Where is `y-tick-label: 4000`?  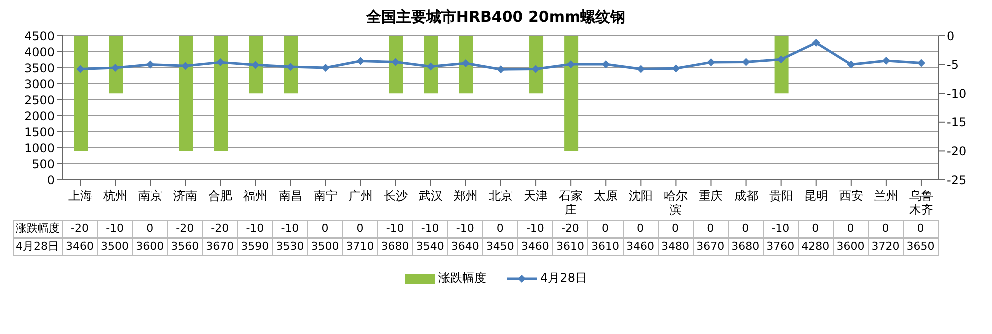 y-tick-label: 4000 is located at coordinates (39, 52).